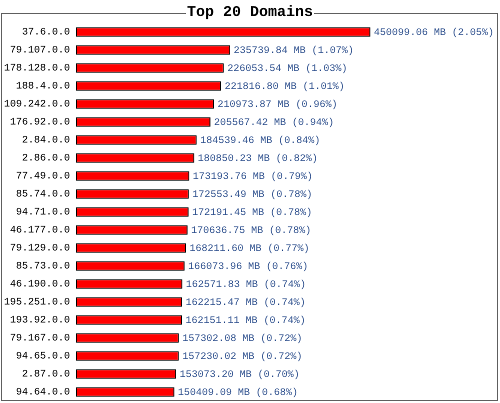 The height and width of the screenshot is (403, 500). Describe the element at coordinates (251, 231) in the screenshot. I see `data-label: 170636.75 MB (0.78%)` at that location.